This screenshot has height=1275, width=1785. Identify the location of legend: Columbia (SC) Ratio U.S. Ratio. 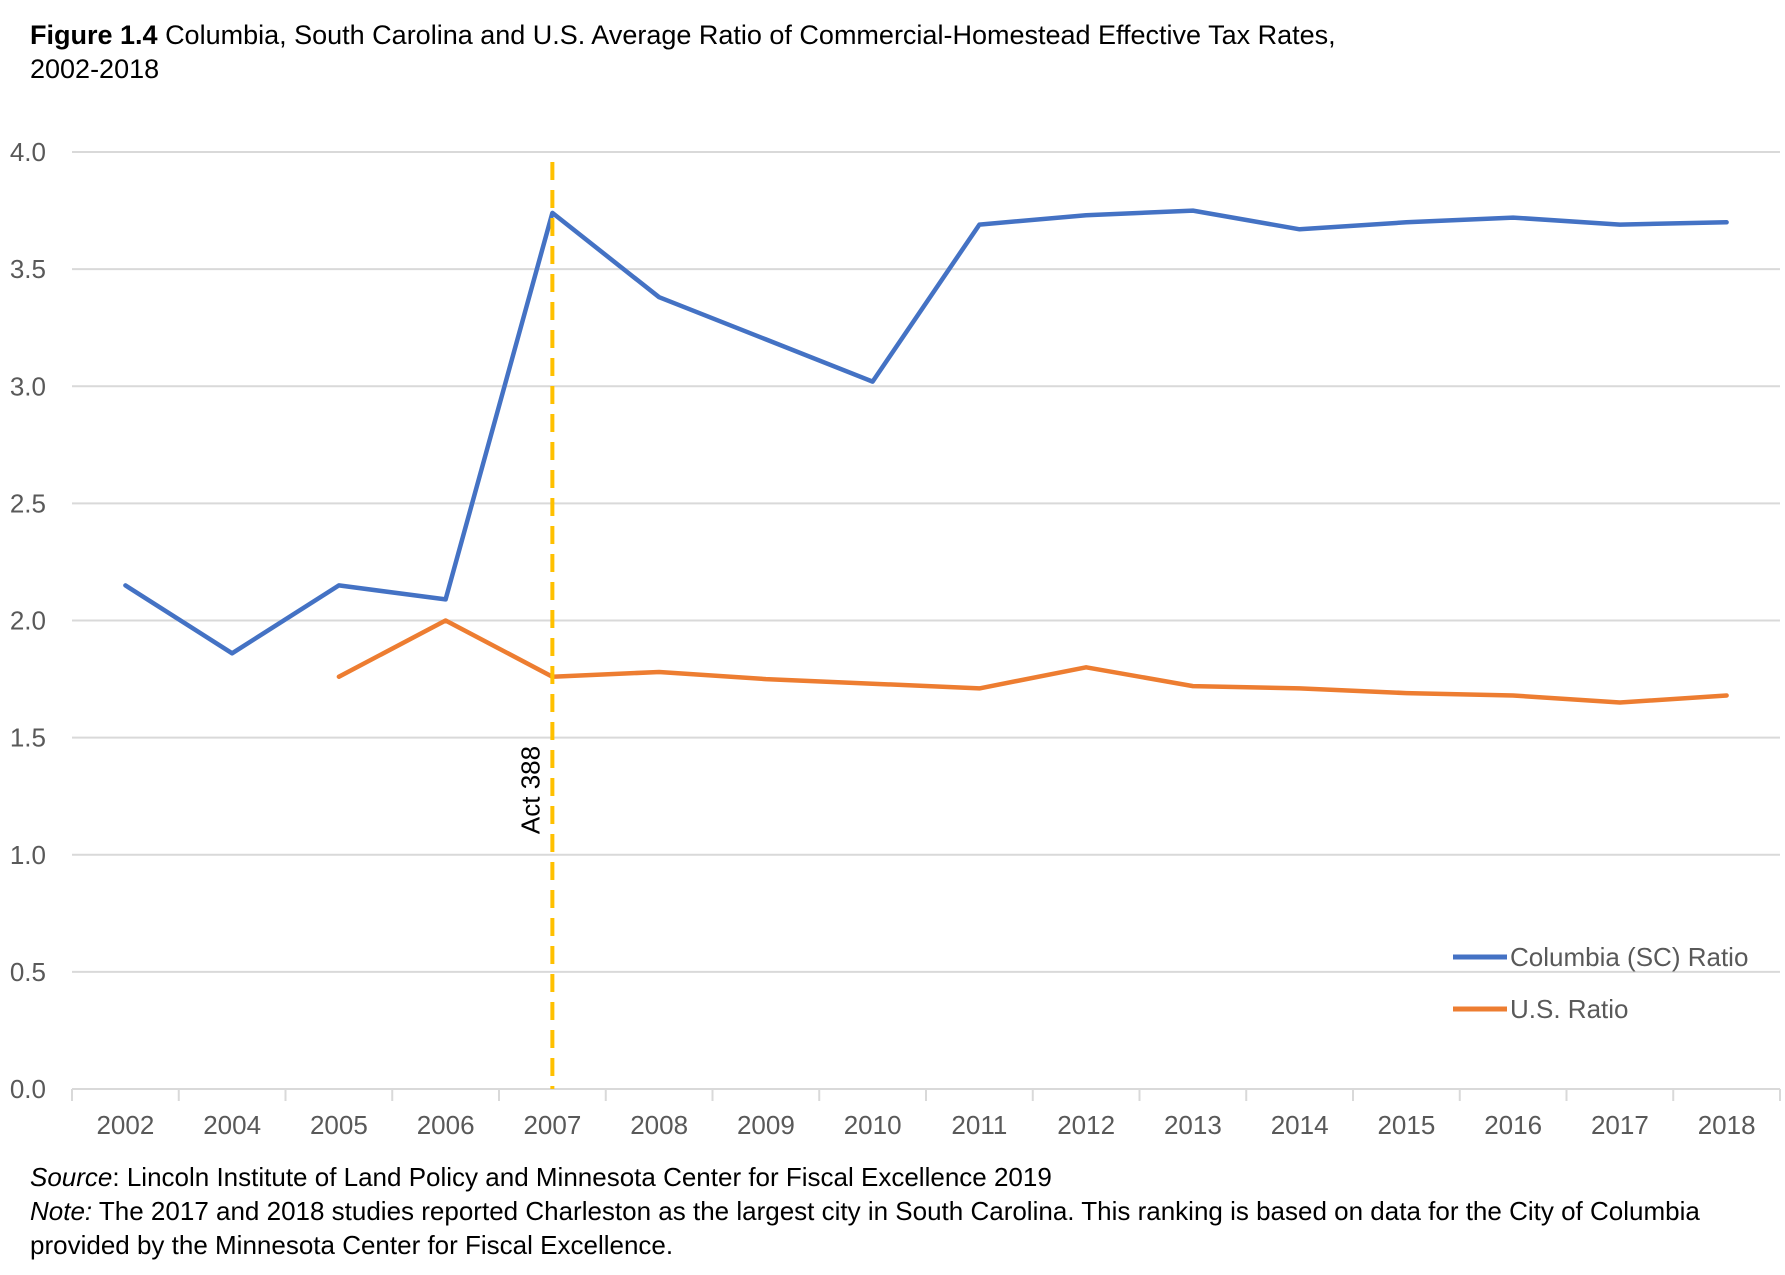
(1600, 983).